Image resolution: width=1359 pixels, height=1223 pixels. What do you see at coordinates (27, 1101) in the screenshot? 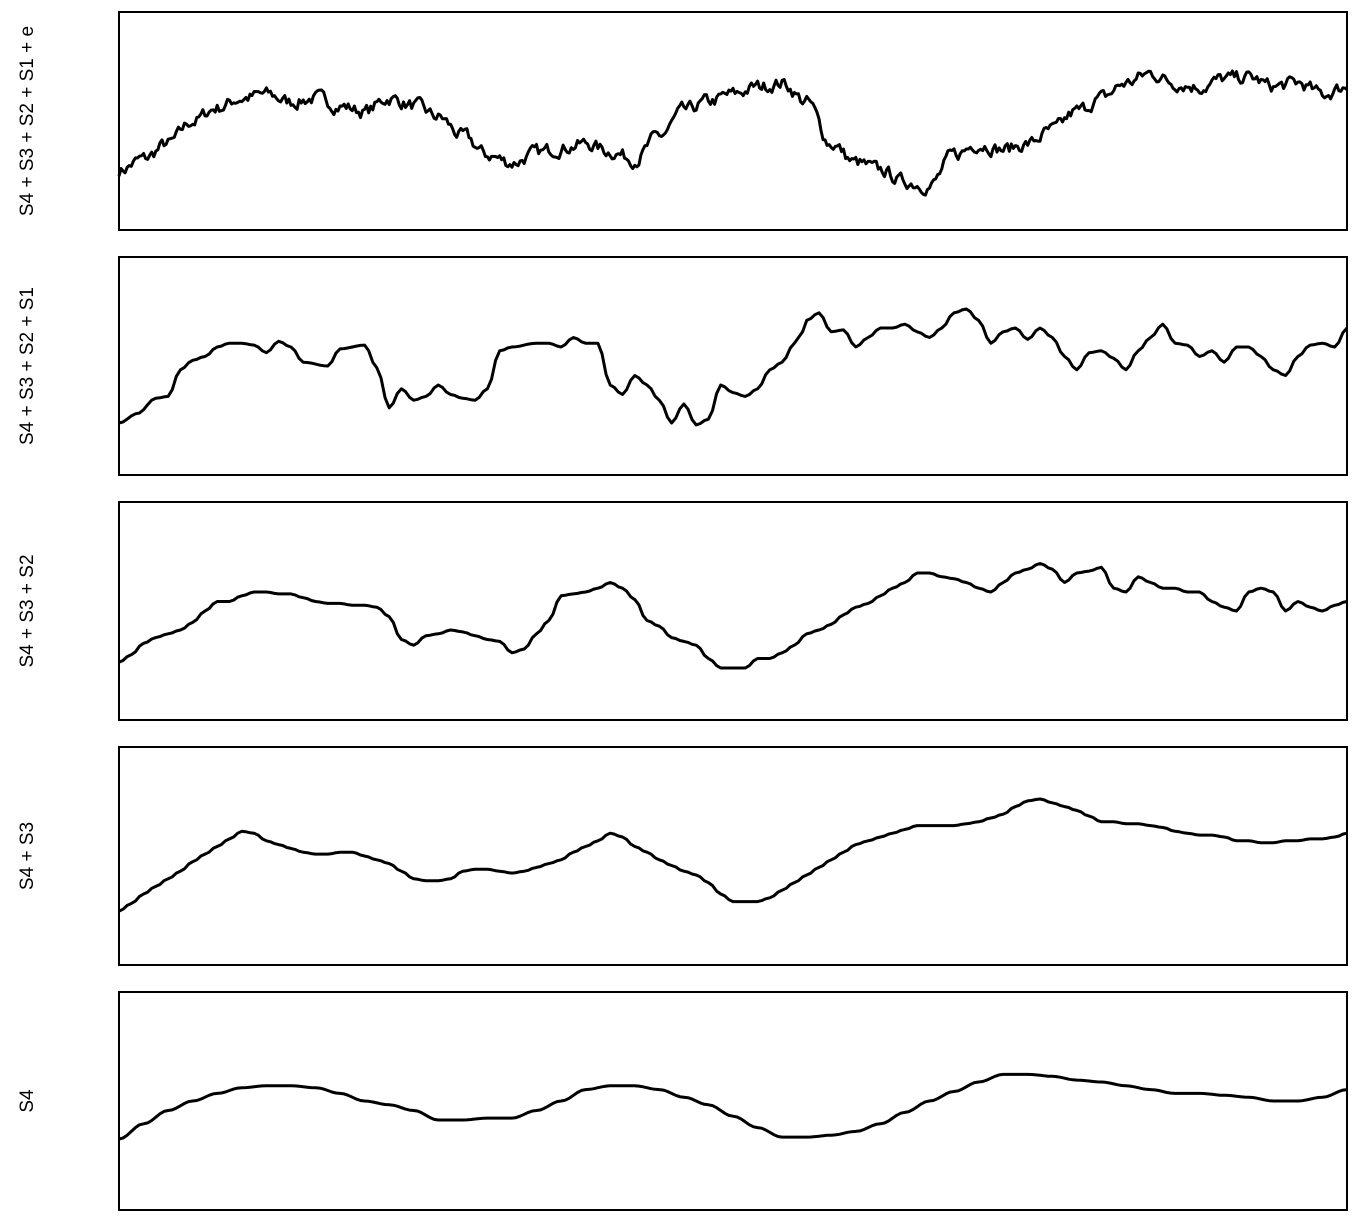
I see `panel-5-ylabel: S4` at bounding box center [27, 1101].